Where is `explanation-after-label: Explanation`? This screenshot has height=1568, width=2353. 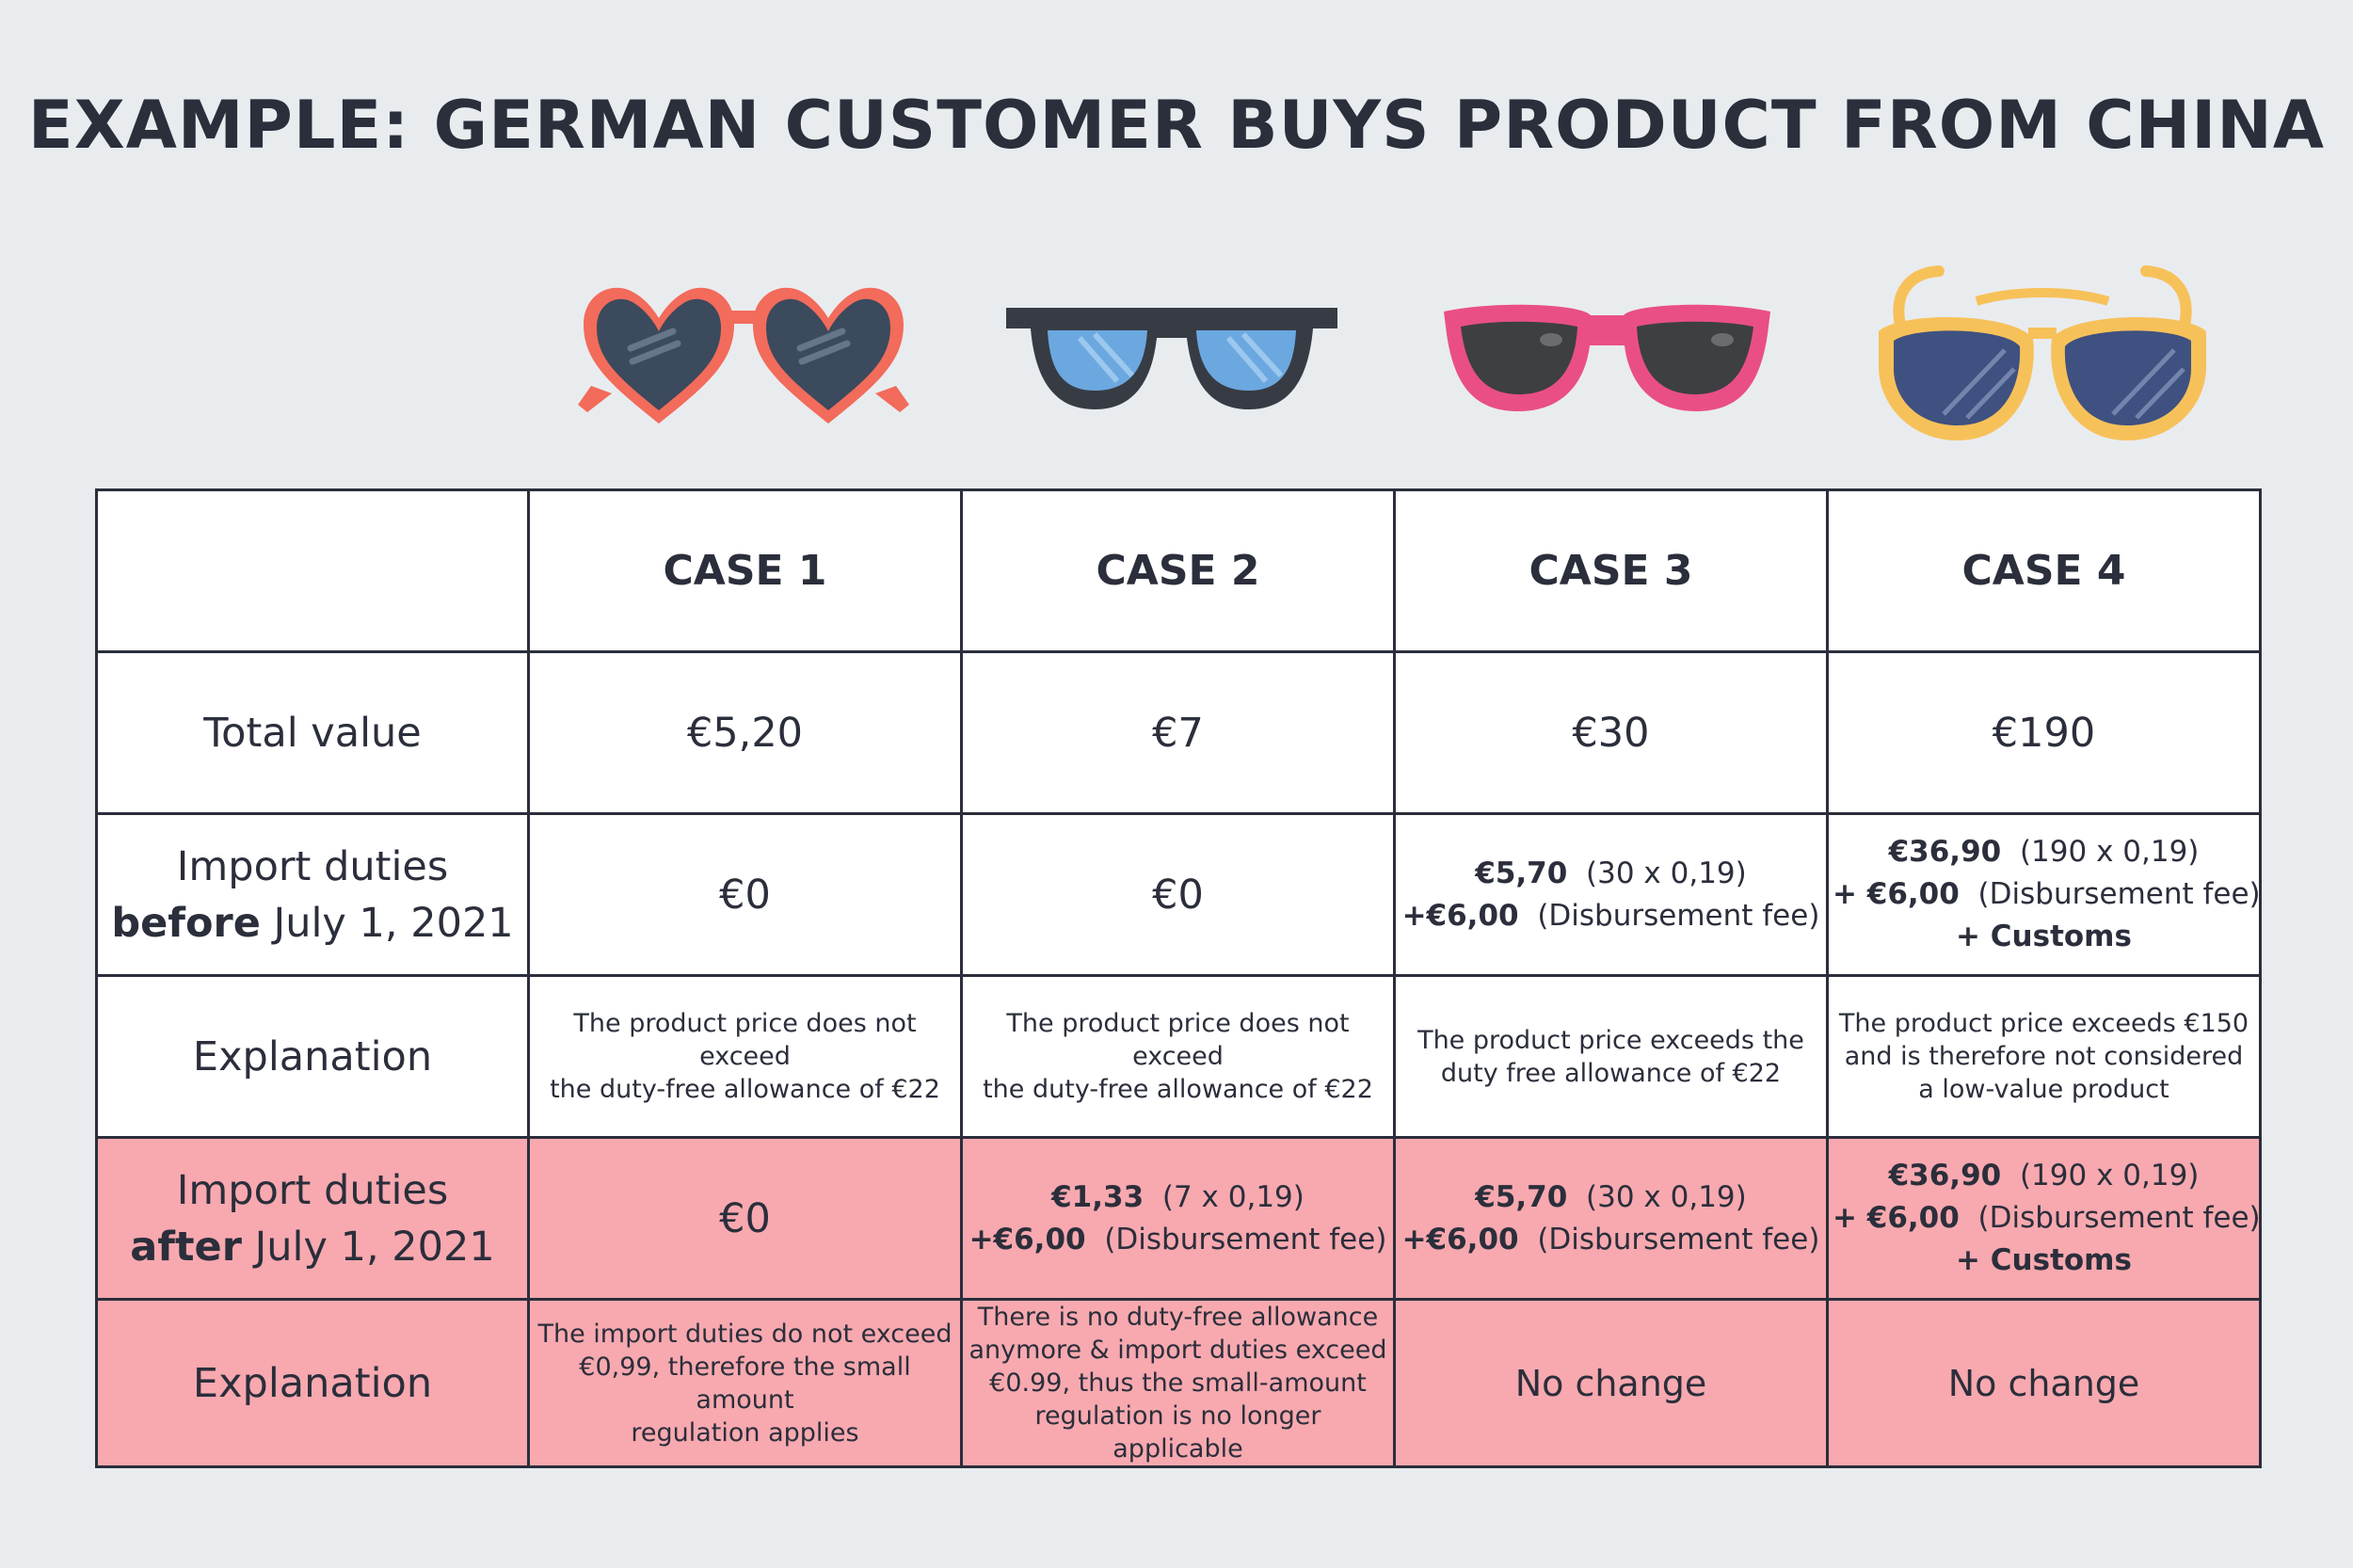
explanation-after-label: Explanation is located at coordinates (312, 1383).